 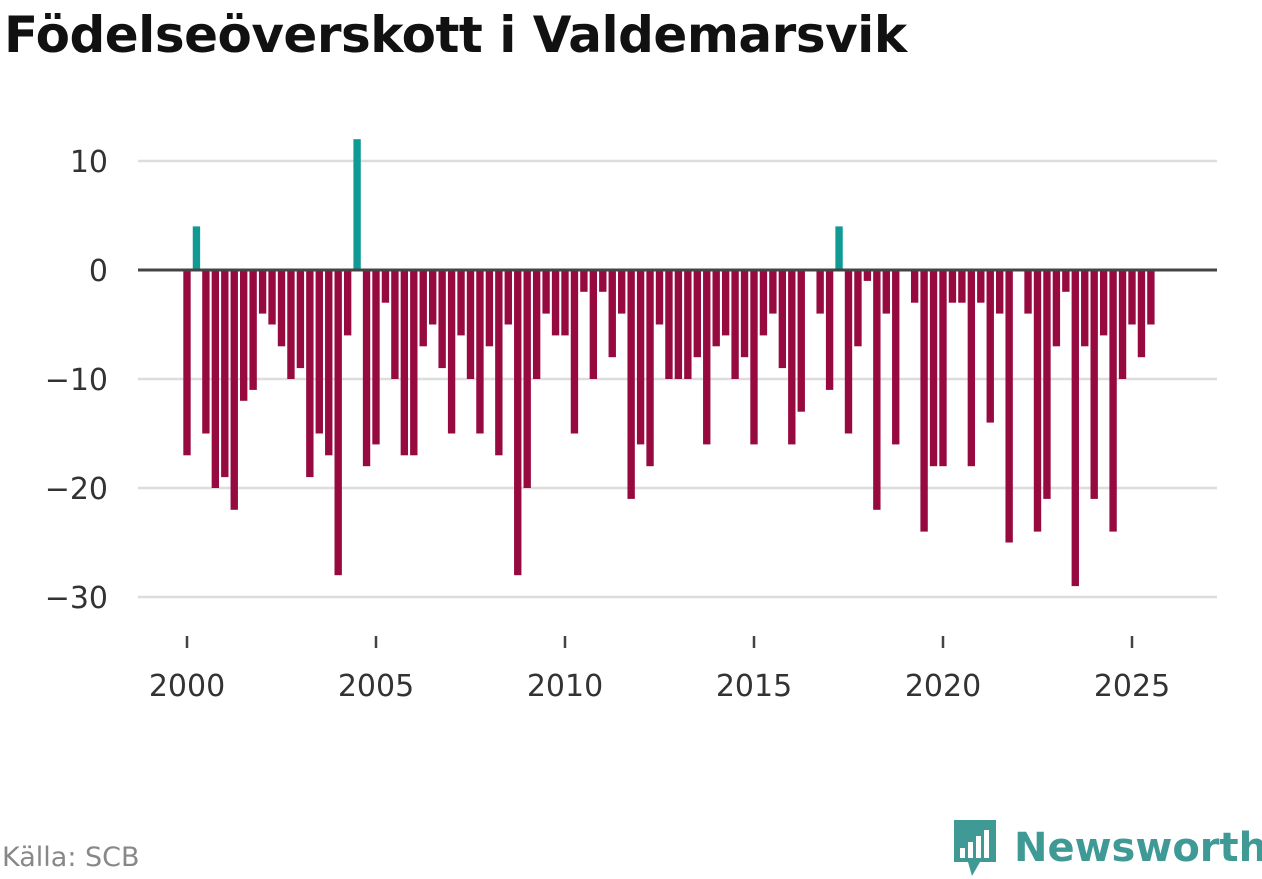 I want to click on x-axis: 2000 2005 2010 2015 2020 2025, so click(x=659, y=670).